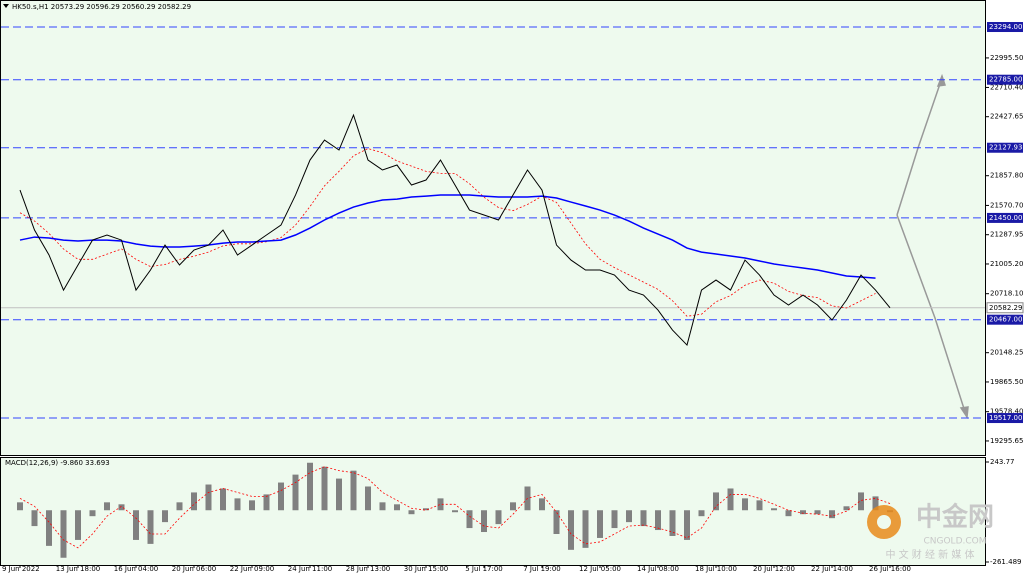 The image size is (1024, 574). I want to click on y-tick-label: -261.489, so click(1005, 562).